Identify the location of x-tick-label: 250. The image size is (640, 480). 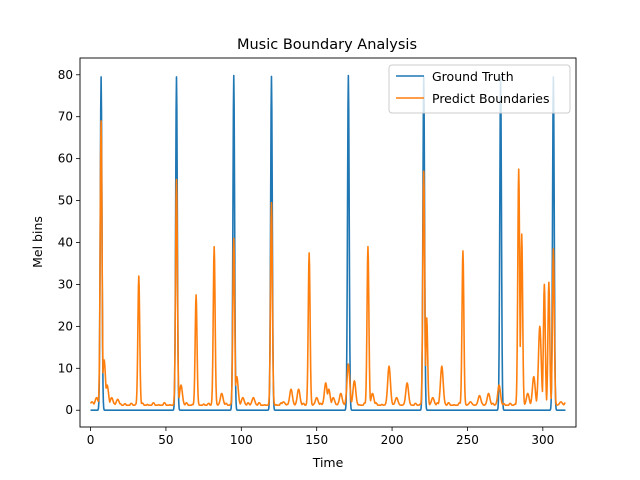
(467, 440).